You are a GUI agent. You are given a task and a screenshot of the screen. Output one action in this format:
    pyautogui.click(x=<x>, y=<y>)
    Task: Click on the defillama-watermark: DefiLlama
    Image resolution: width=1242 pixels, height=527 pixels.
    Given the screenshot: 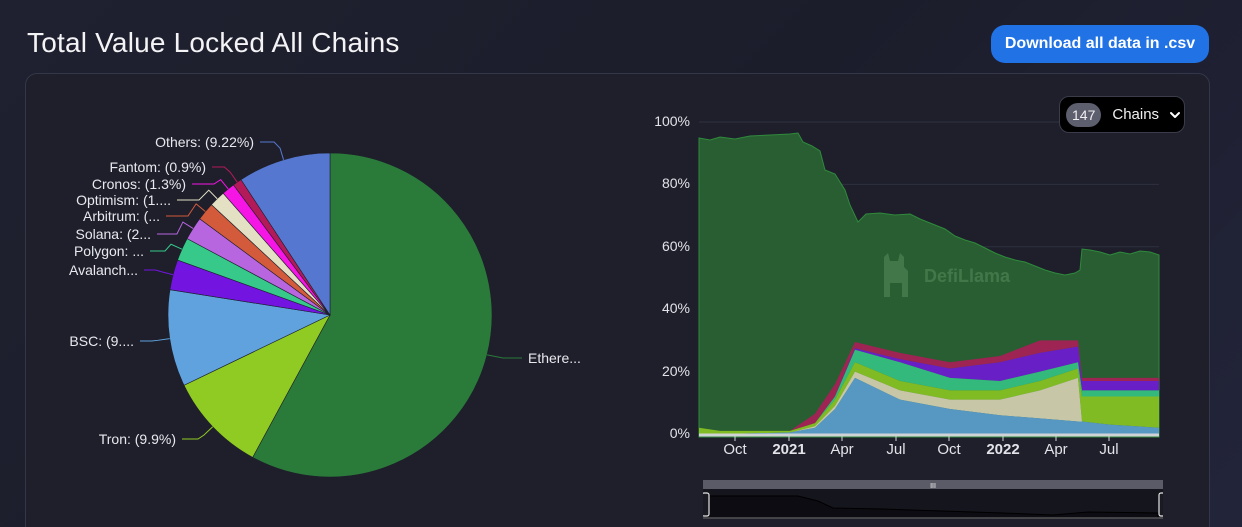 What is the action you would take?
    pyautogui.click(x=943, y=276)
    